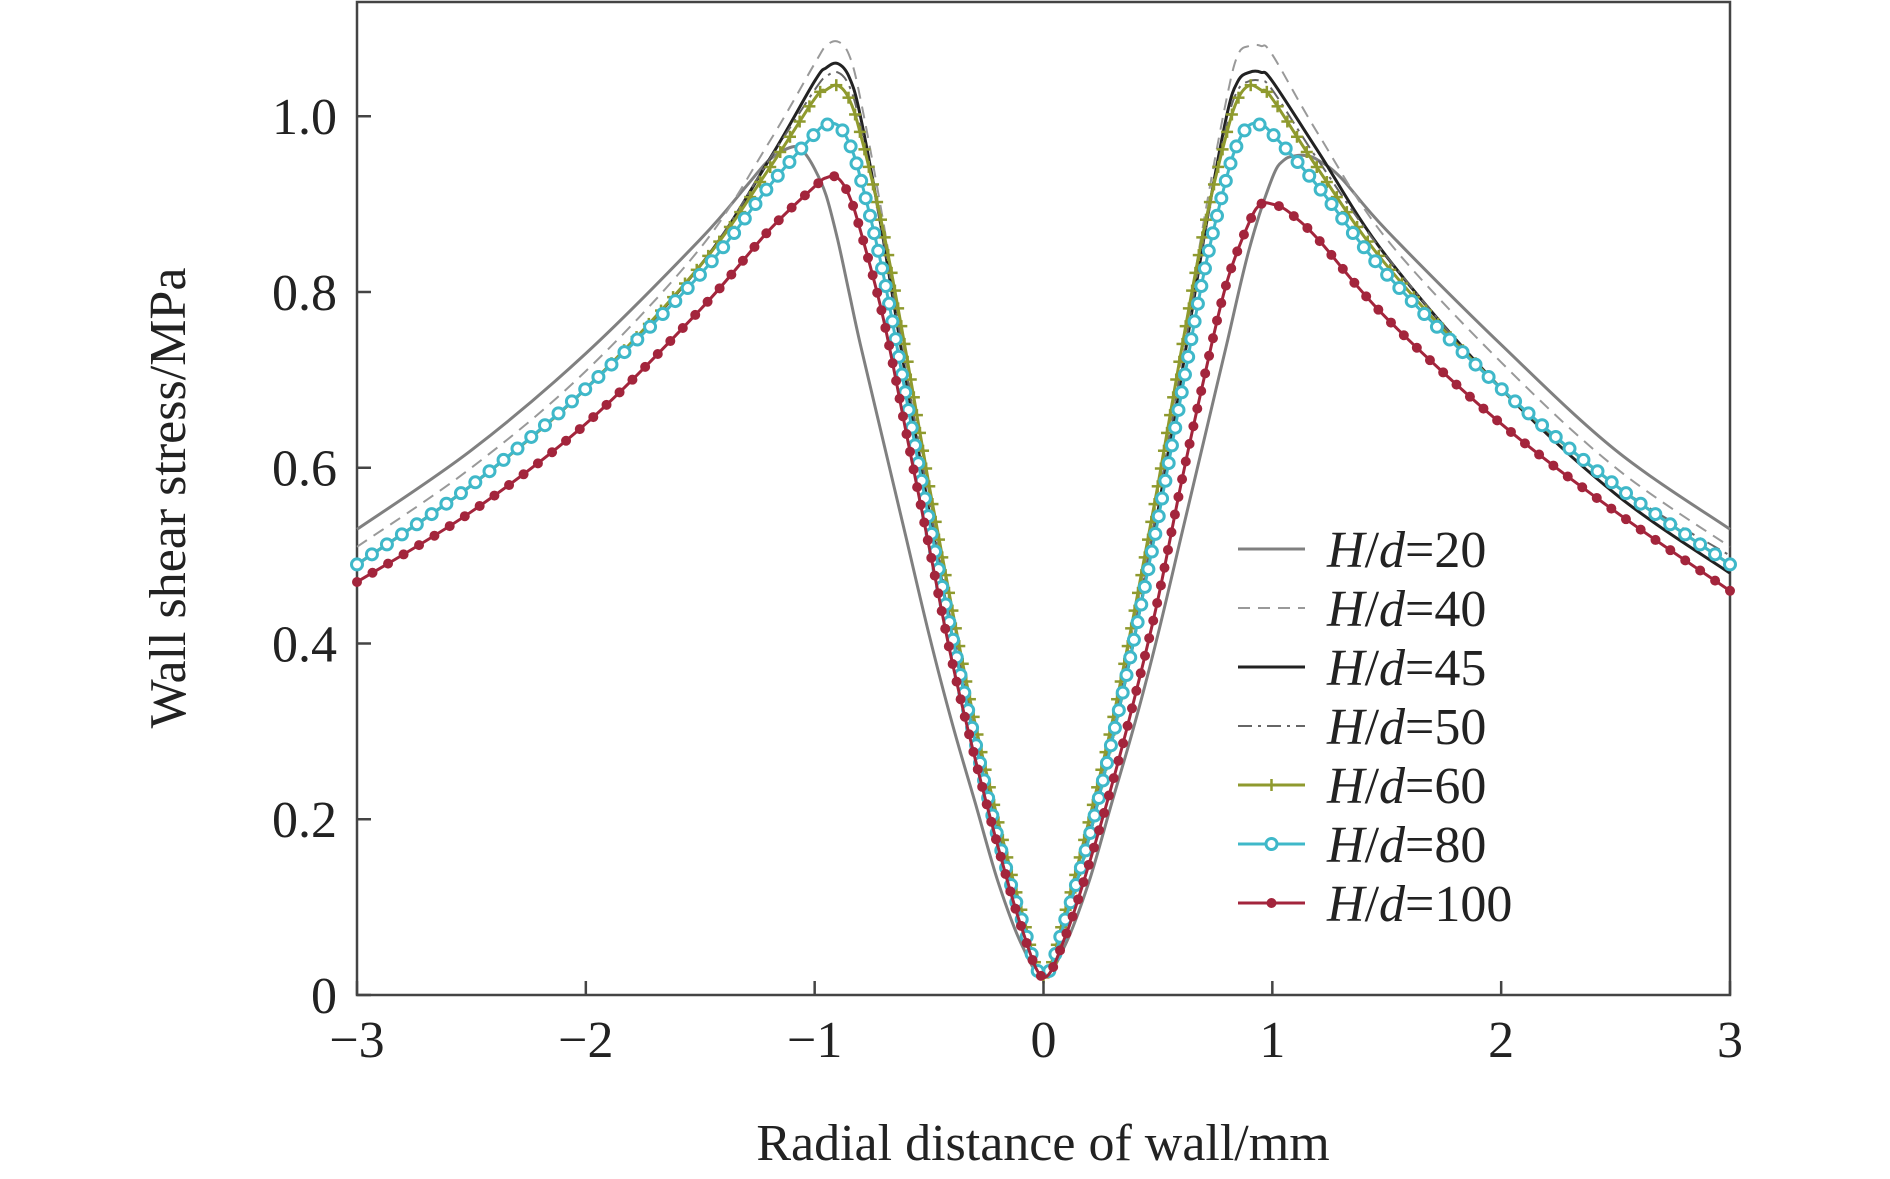 The width and height of the screenshot is (1890, 1179). I want to click on y-axis-title: Wall shear stress/MPa, so click(168, 498).